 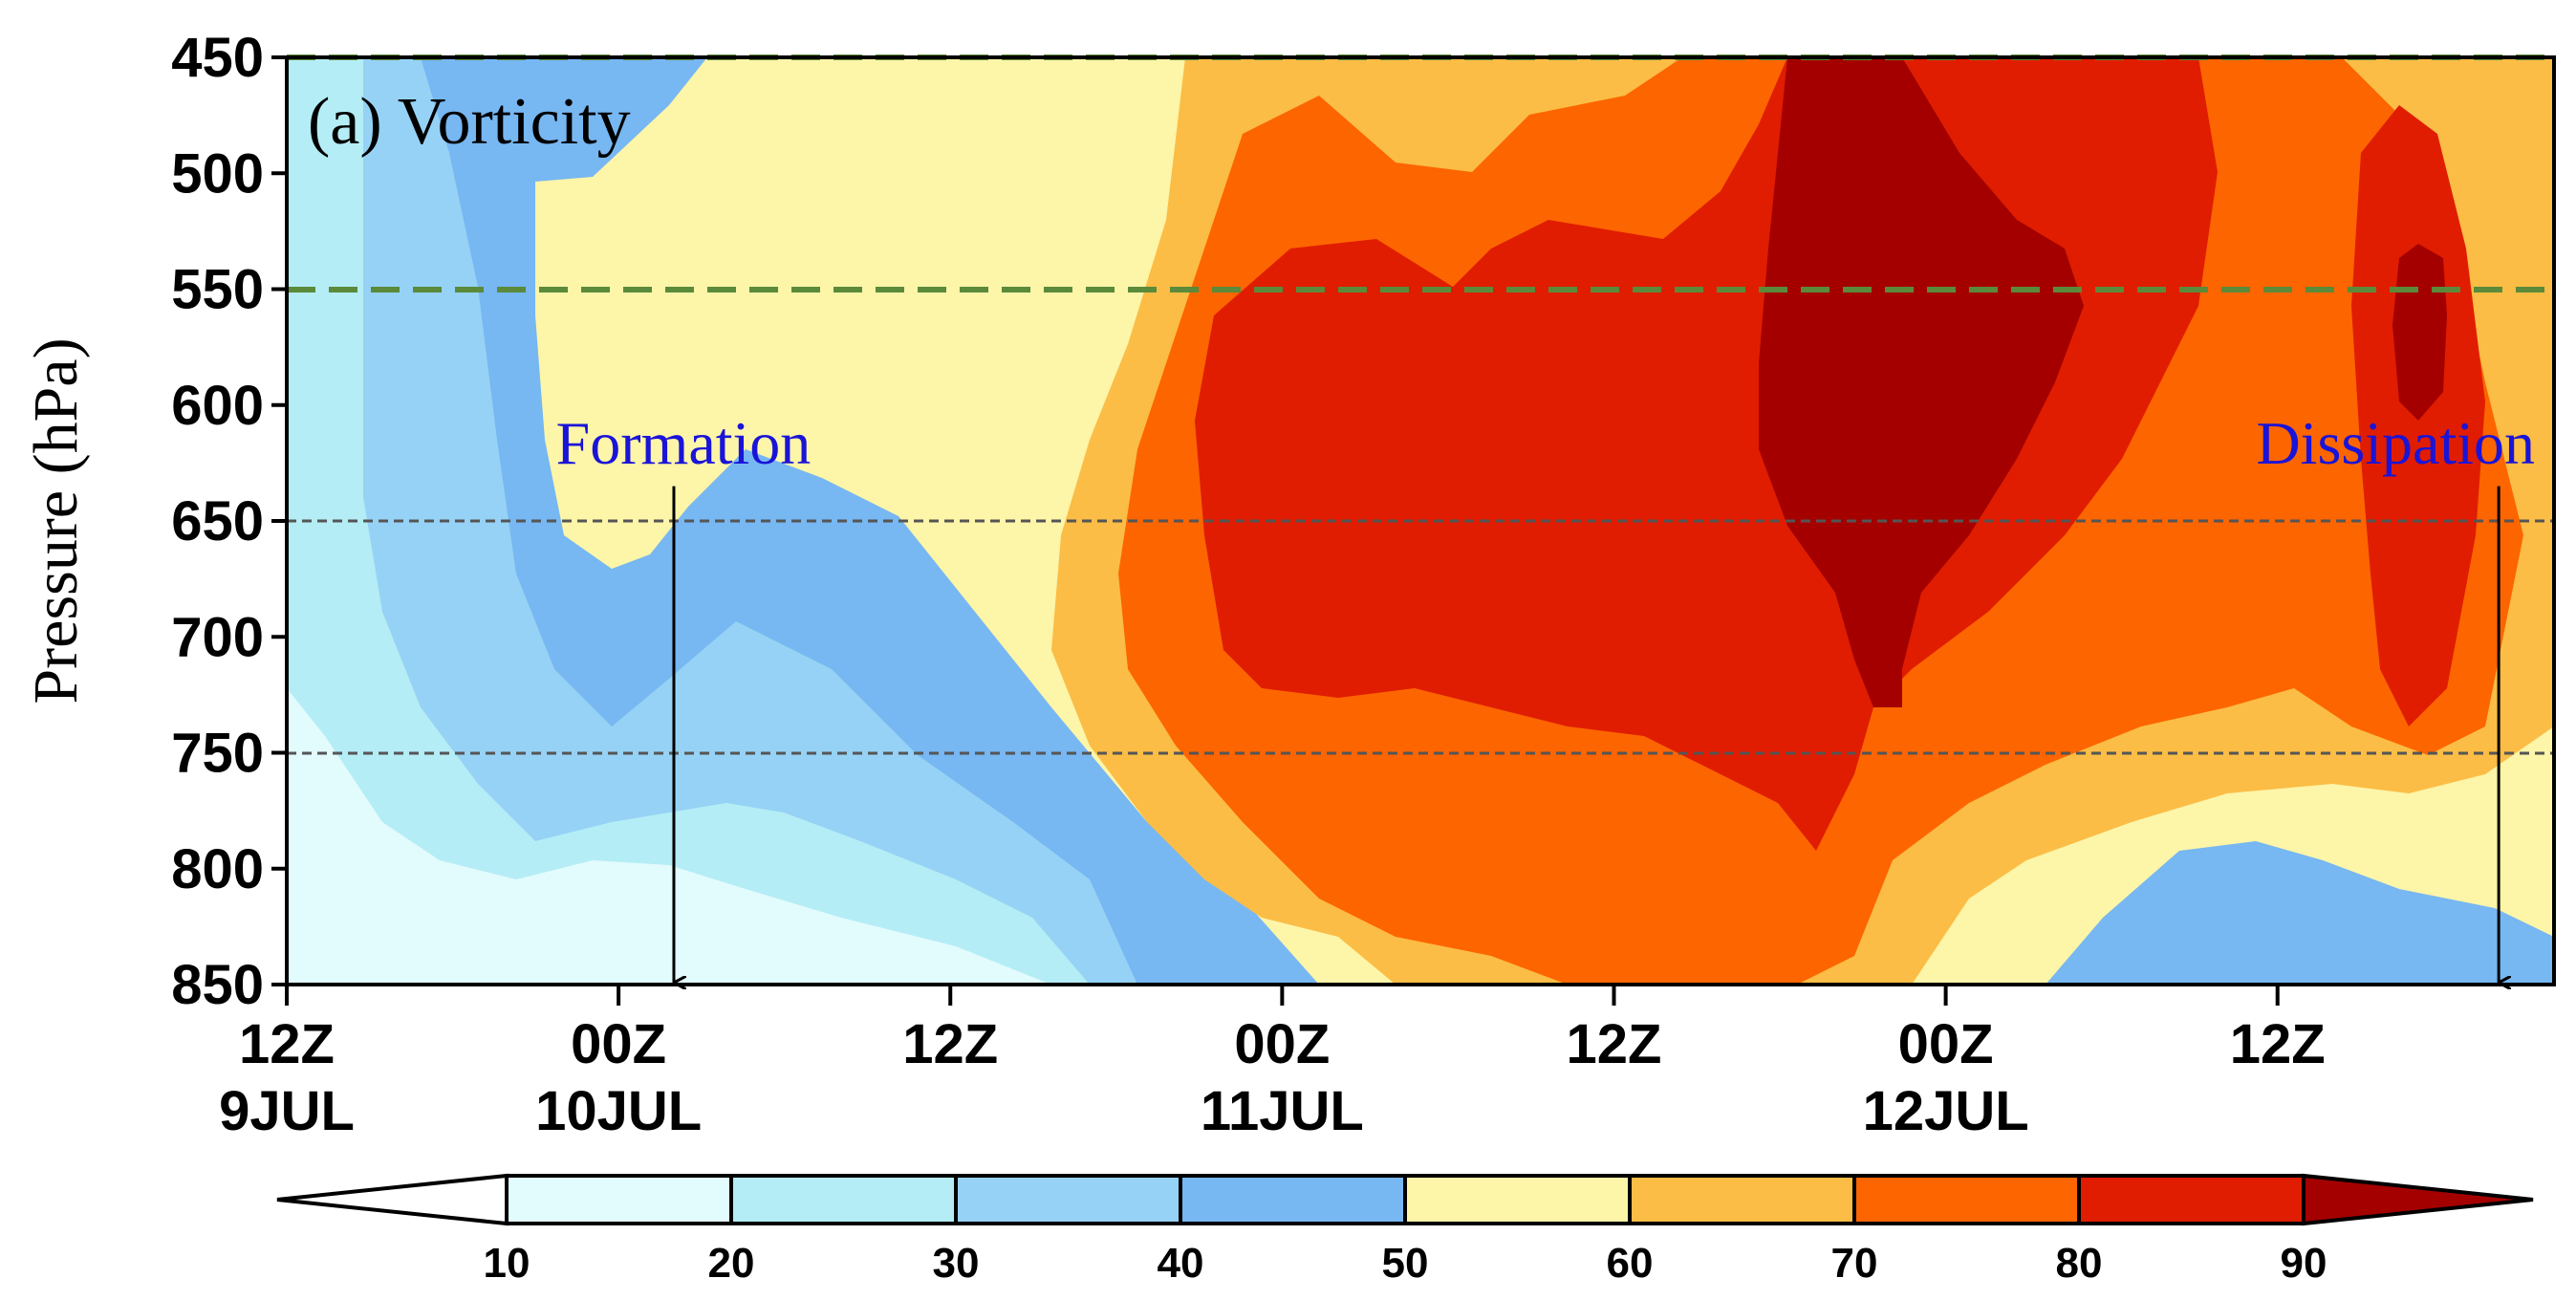 I want to click on colorbar-extend-low, so click(x=392, y=1199).